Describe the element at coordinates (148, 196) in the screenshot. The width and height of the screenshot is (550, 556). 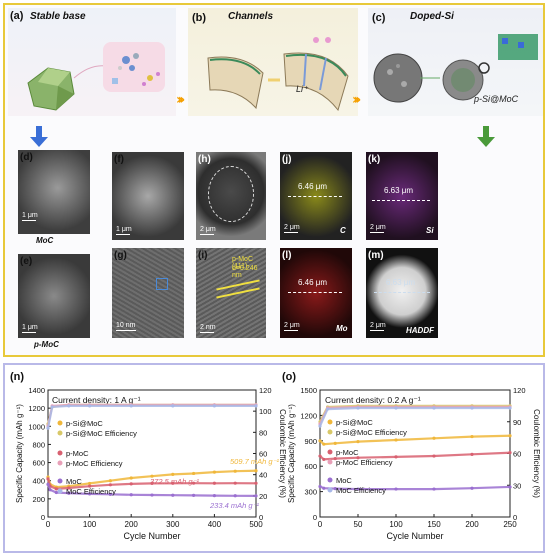
I see `sem-image-p-si-moc: (f) 1 μm` at that location.